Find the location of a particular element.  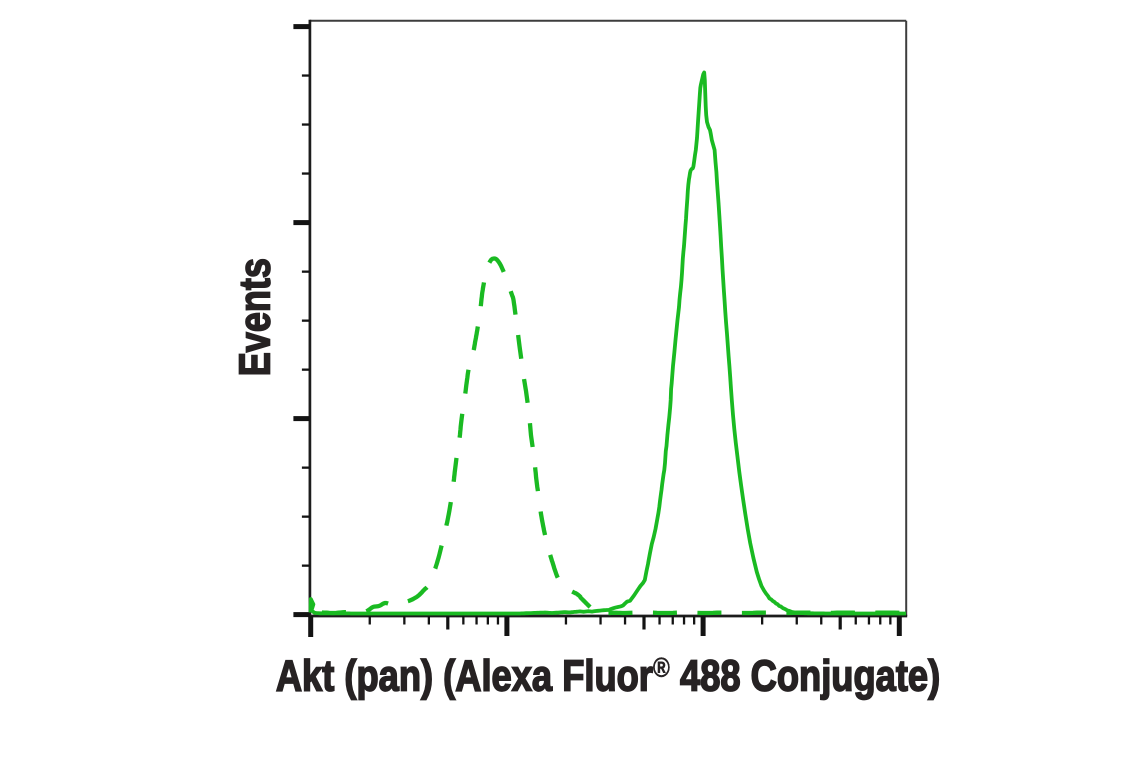

svg-text:Akt (pan) (Alexa Fluor® 488 Co: Akt (pan) (Alexa Fluor® 488 Conjugate) is located at coordinates (608, 675).